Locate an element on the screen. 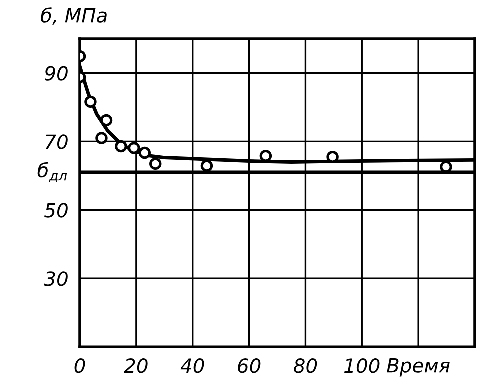  y-tick-label: 50 is located at coordinates (56, 210).